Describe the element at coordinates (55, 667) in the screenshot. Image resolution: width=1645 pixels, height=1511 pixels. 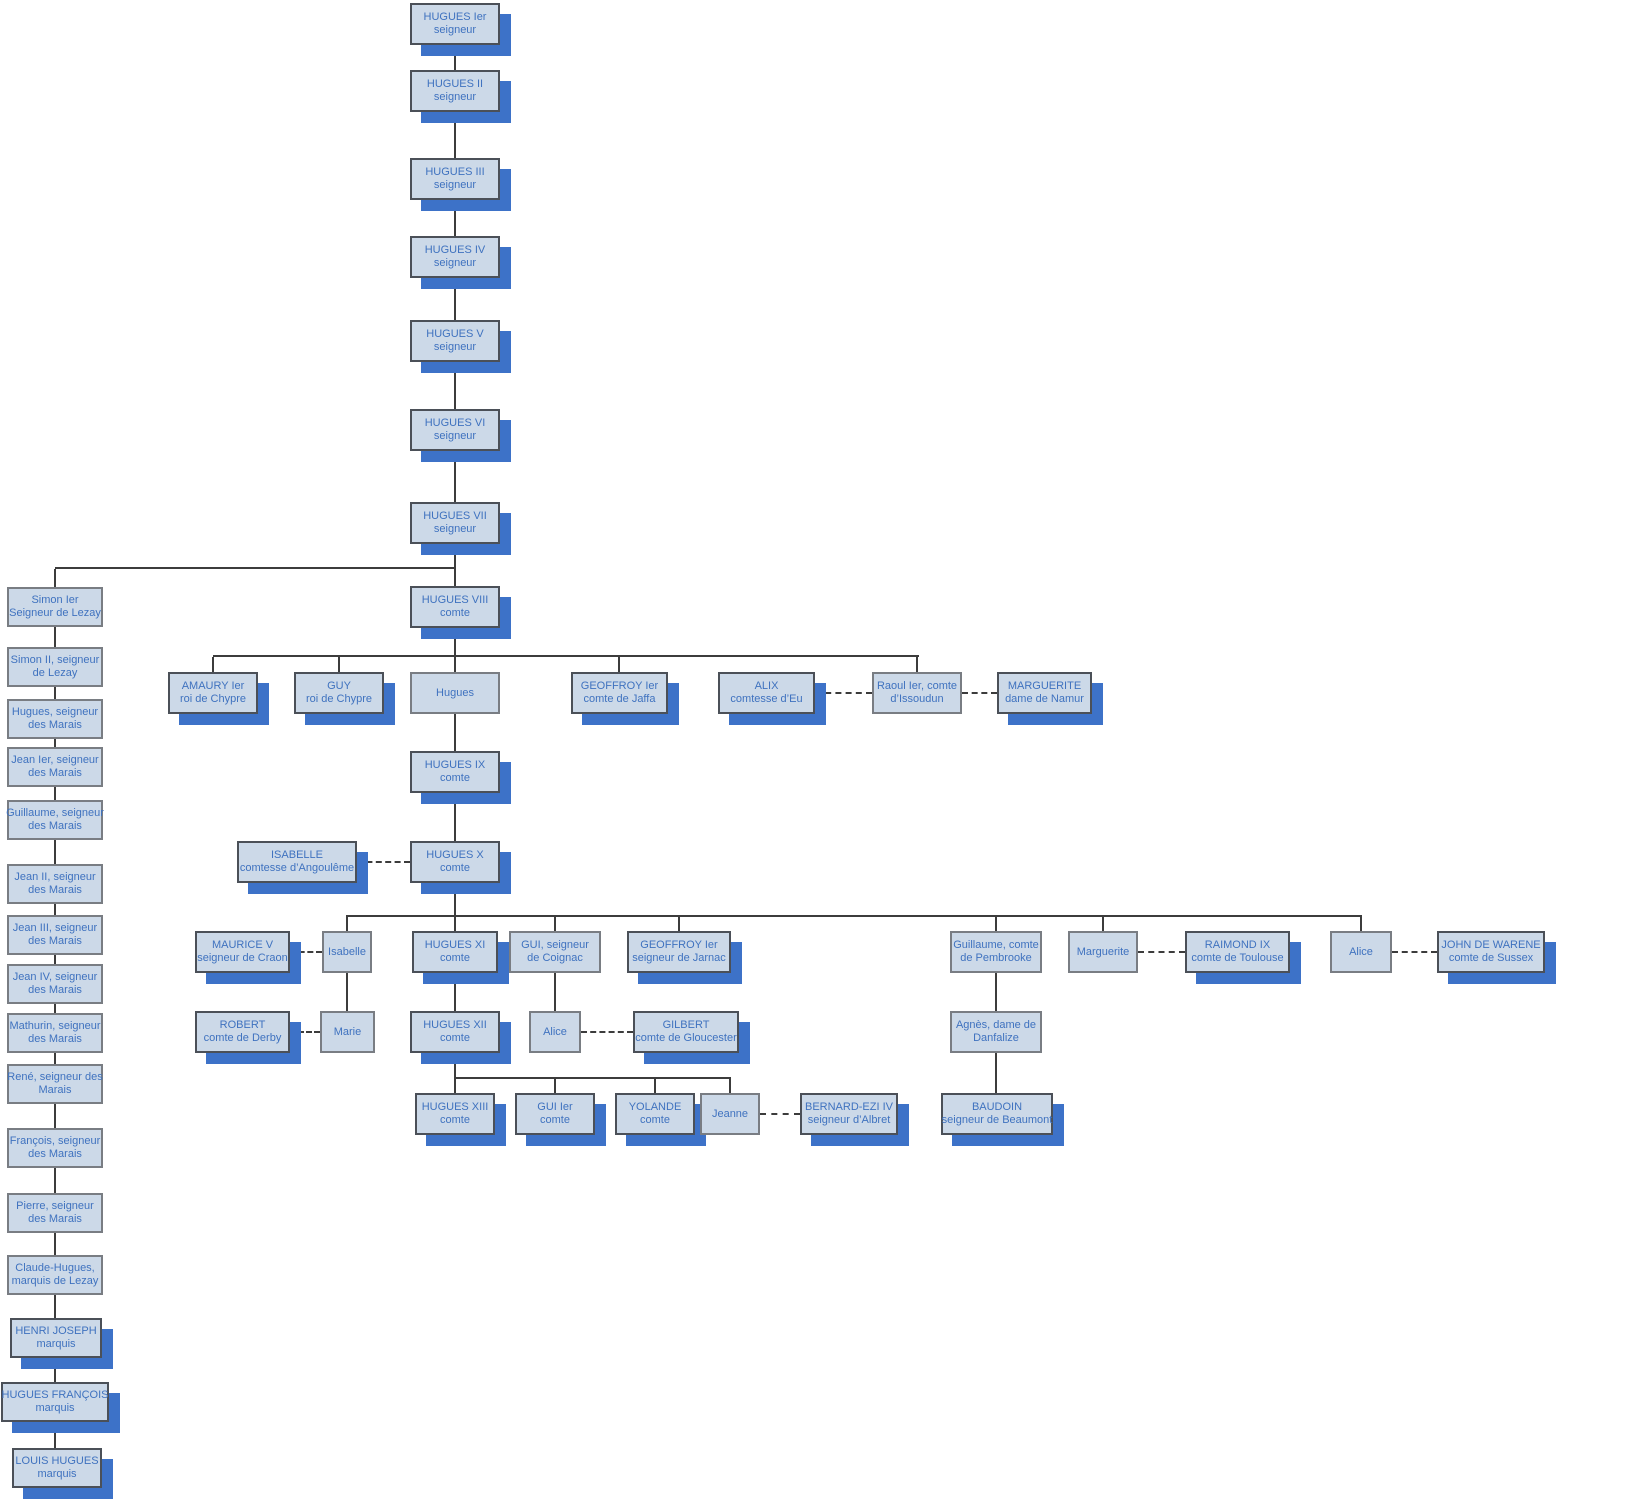
I see `node-simon-2: Simon II, seigneur de Lezay` at that location.